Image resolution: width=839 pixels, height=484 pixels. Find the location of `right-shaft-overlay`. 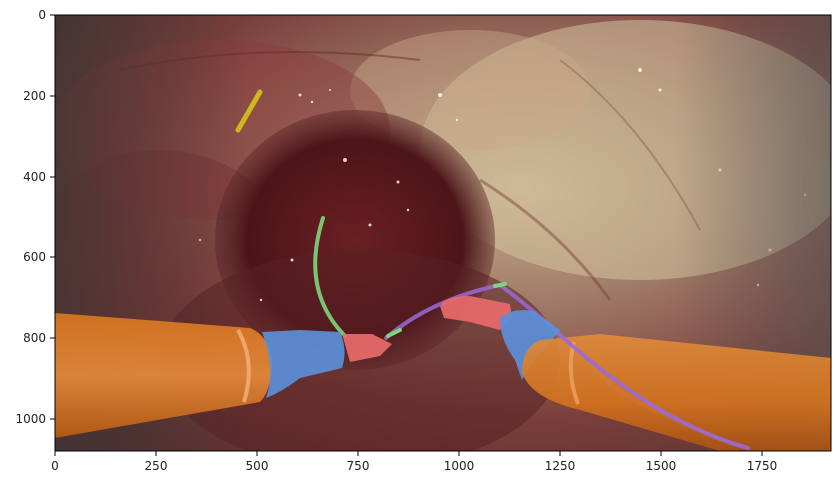

right-shaft-overlay is located at coordinates (676, 392).